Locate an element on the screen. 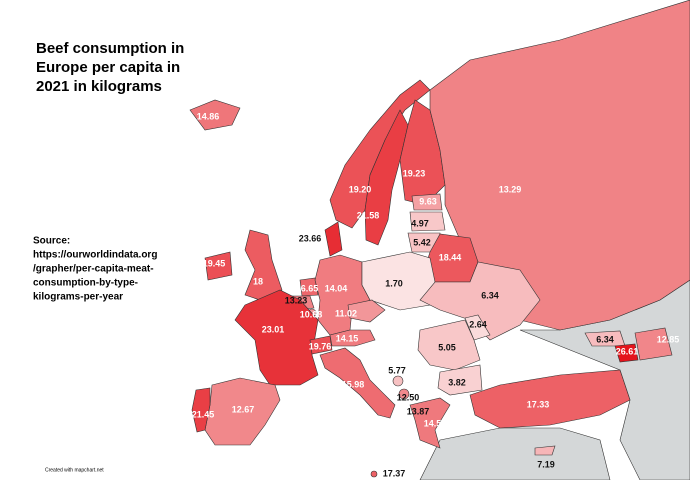  value-label: 12.67 is located at coordinates (243, 409).